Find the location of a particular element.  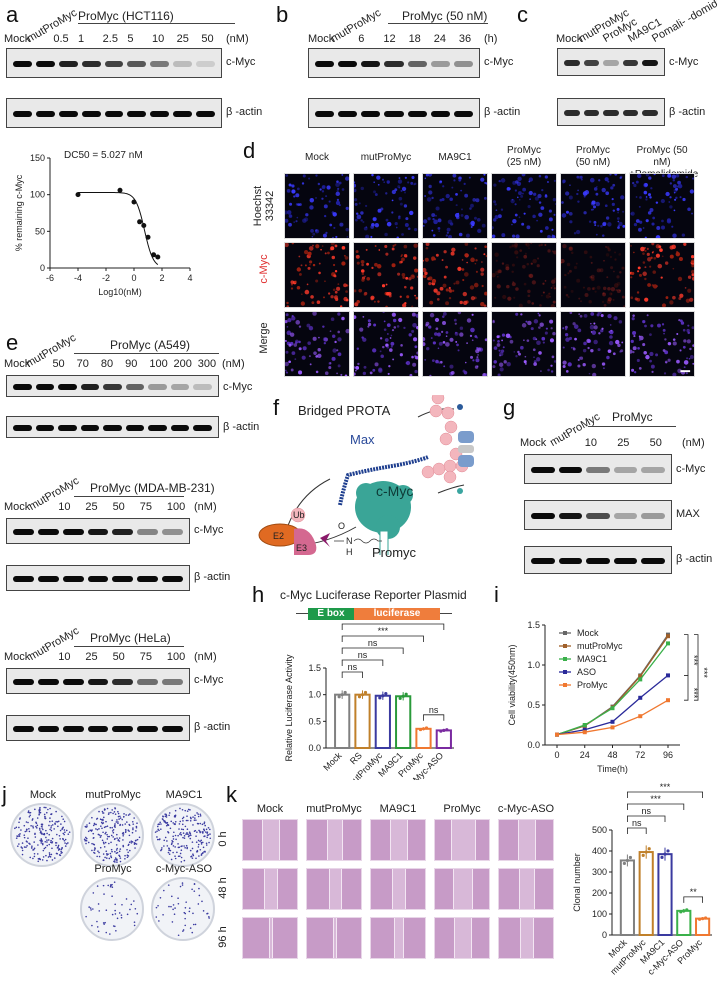

panel-label-j: j is located at coordinates (4, 794).